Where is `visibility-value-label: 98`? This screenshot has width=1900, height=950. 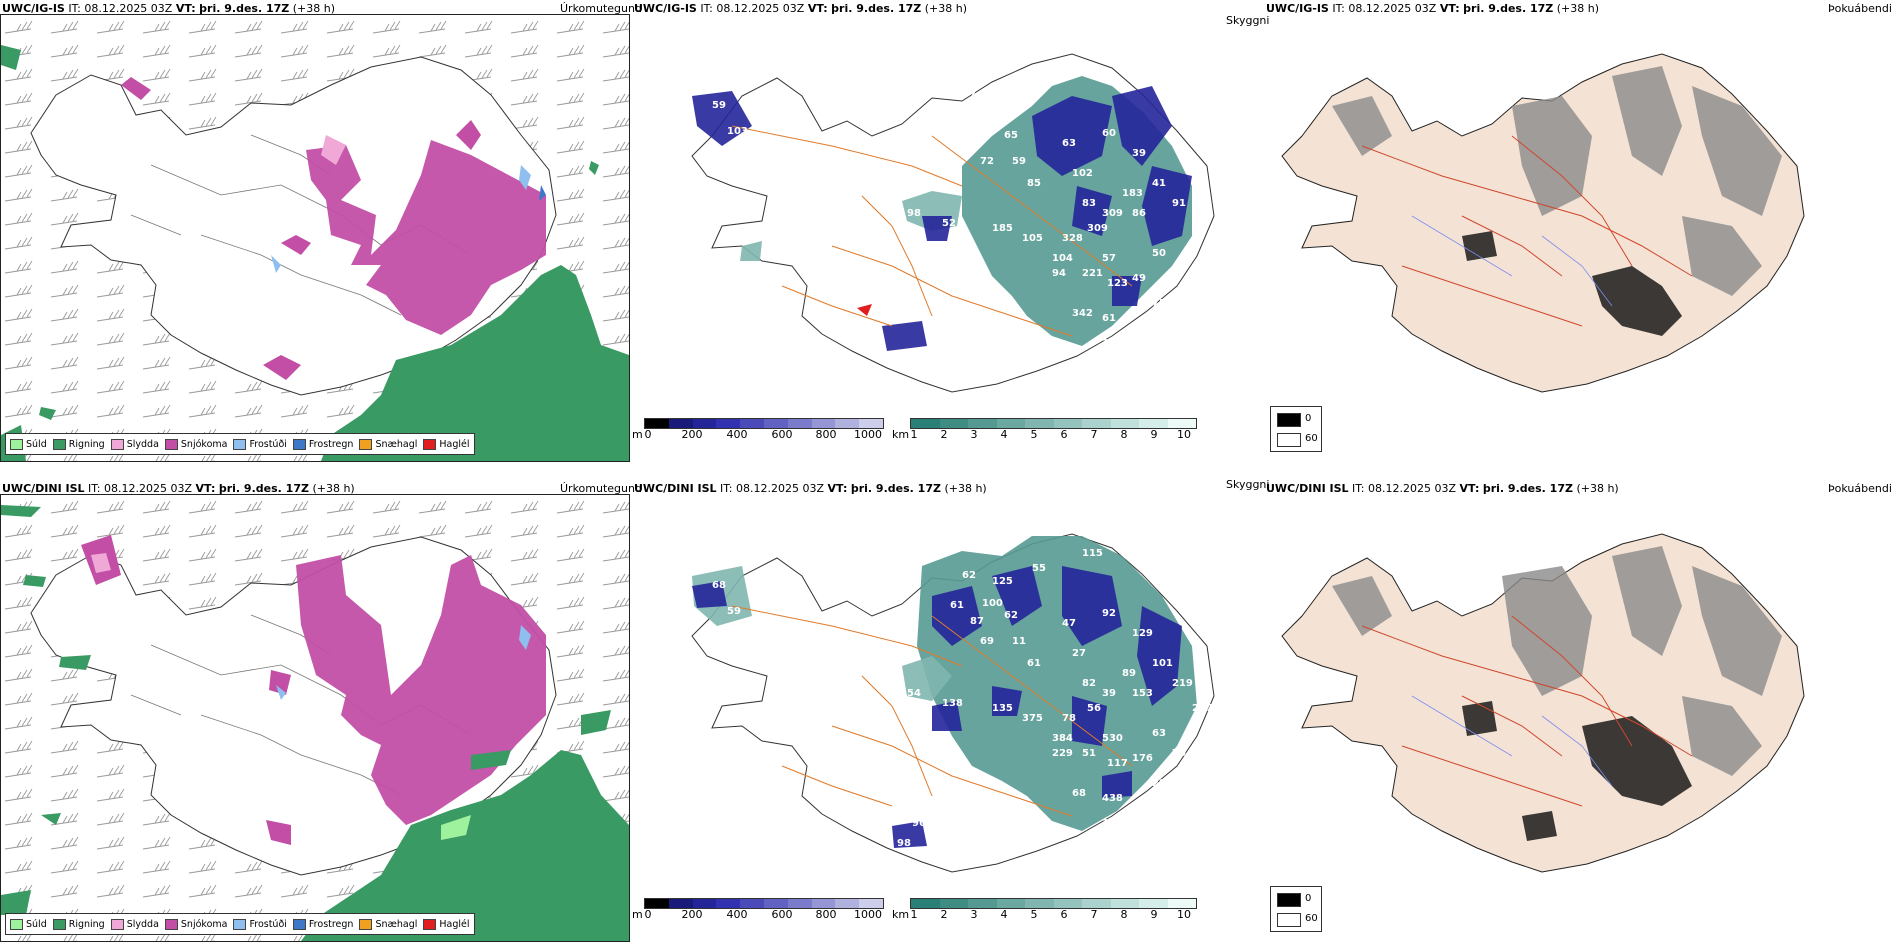 visibility-value-label: 98 is located at coordinates (904, 843).